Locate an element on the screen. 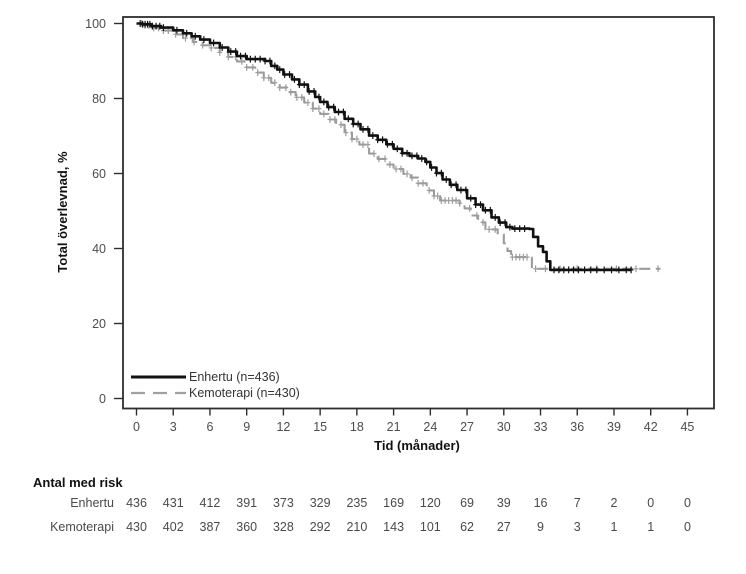 The height and width of the screenshot is (574, 746). y-axis-title: Total överlevnad, % is located at coordinates (62, 212).